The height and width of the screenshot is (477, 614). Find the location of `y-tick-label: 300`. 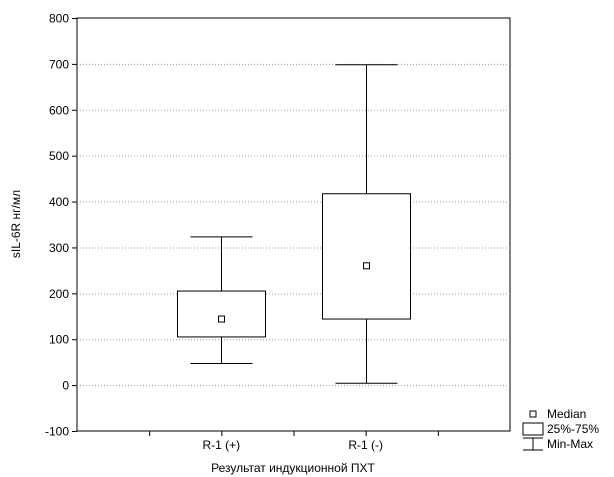

y-tick-label: 300 is located at coordinates (59, 248).